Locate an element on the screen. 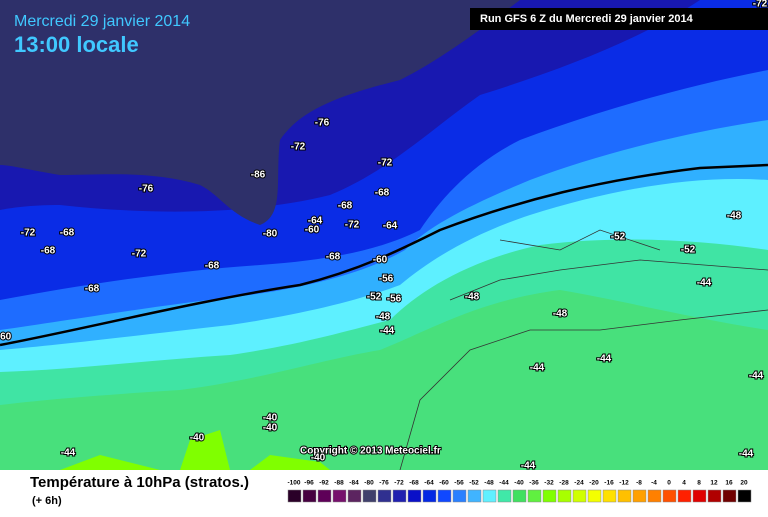 Image resolution: width=768 pixels, height=517 pixels. scale-label: -36 is located at coordinates (534, 483).